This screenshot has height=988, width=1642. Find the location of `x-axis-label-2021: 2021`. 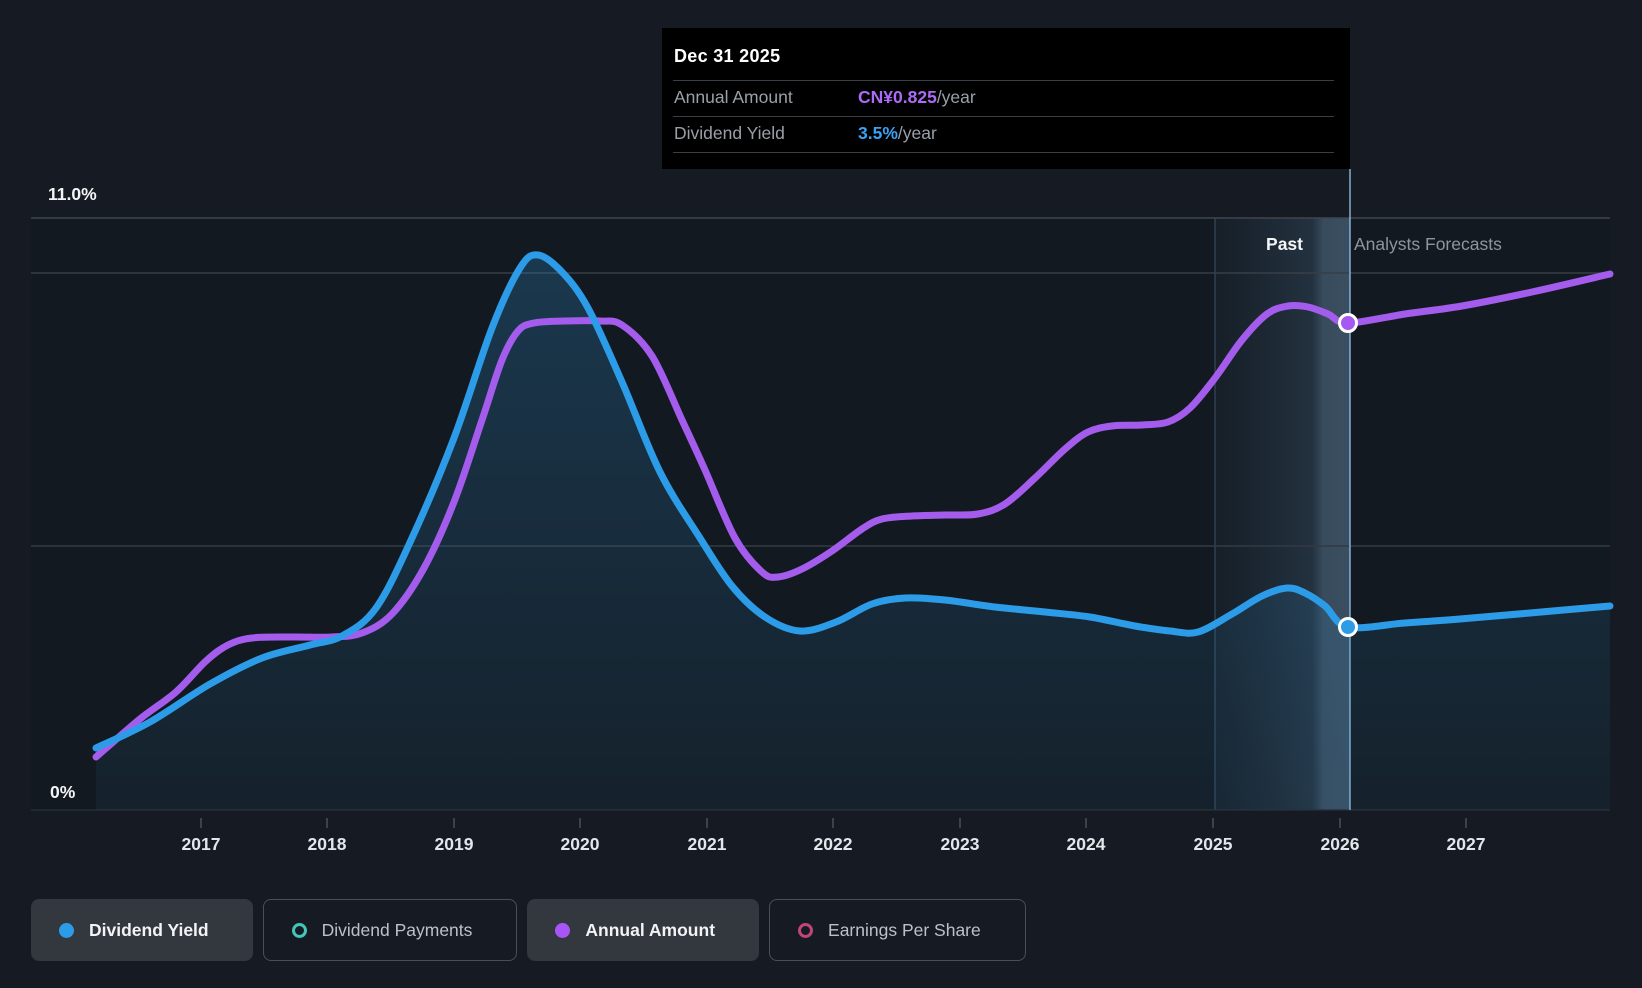

x-axis-label-2021: 2021 is located at coordinates (707, 844).